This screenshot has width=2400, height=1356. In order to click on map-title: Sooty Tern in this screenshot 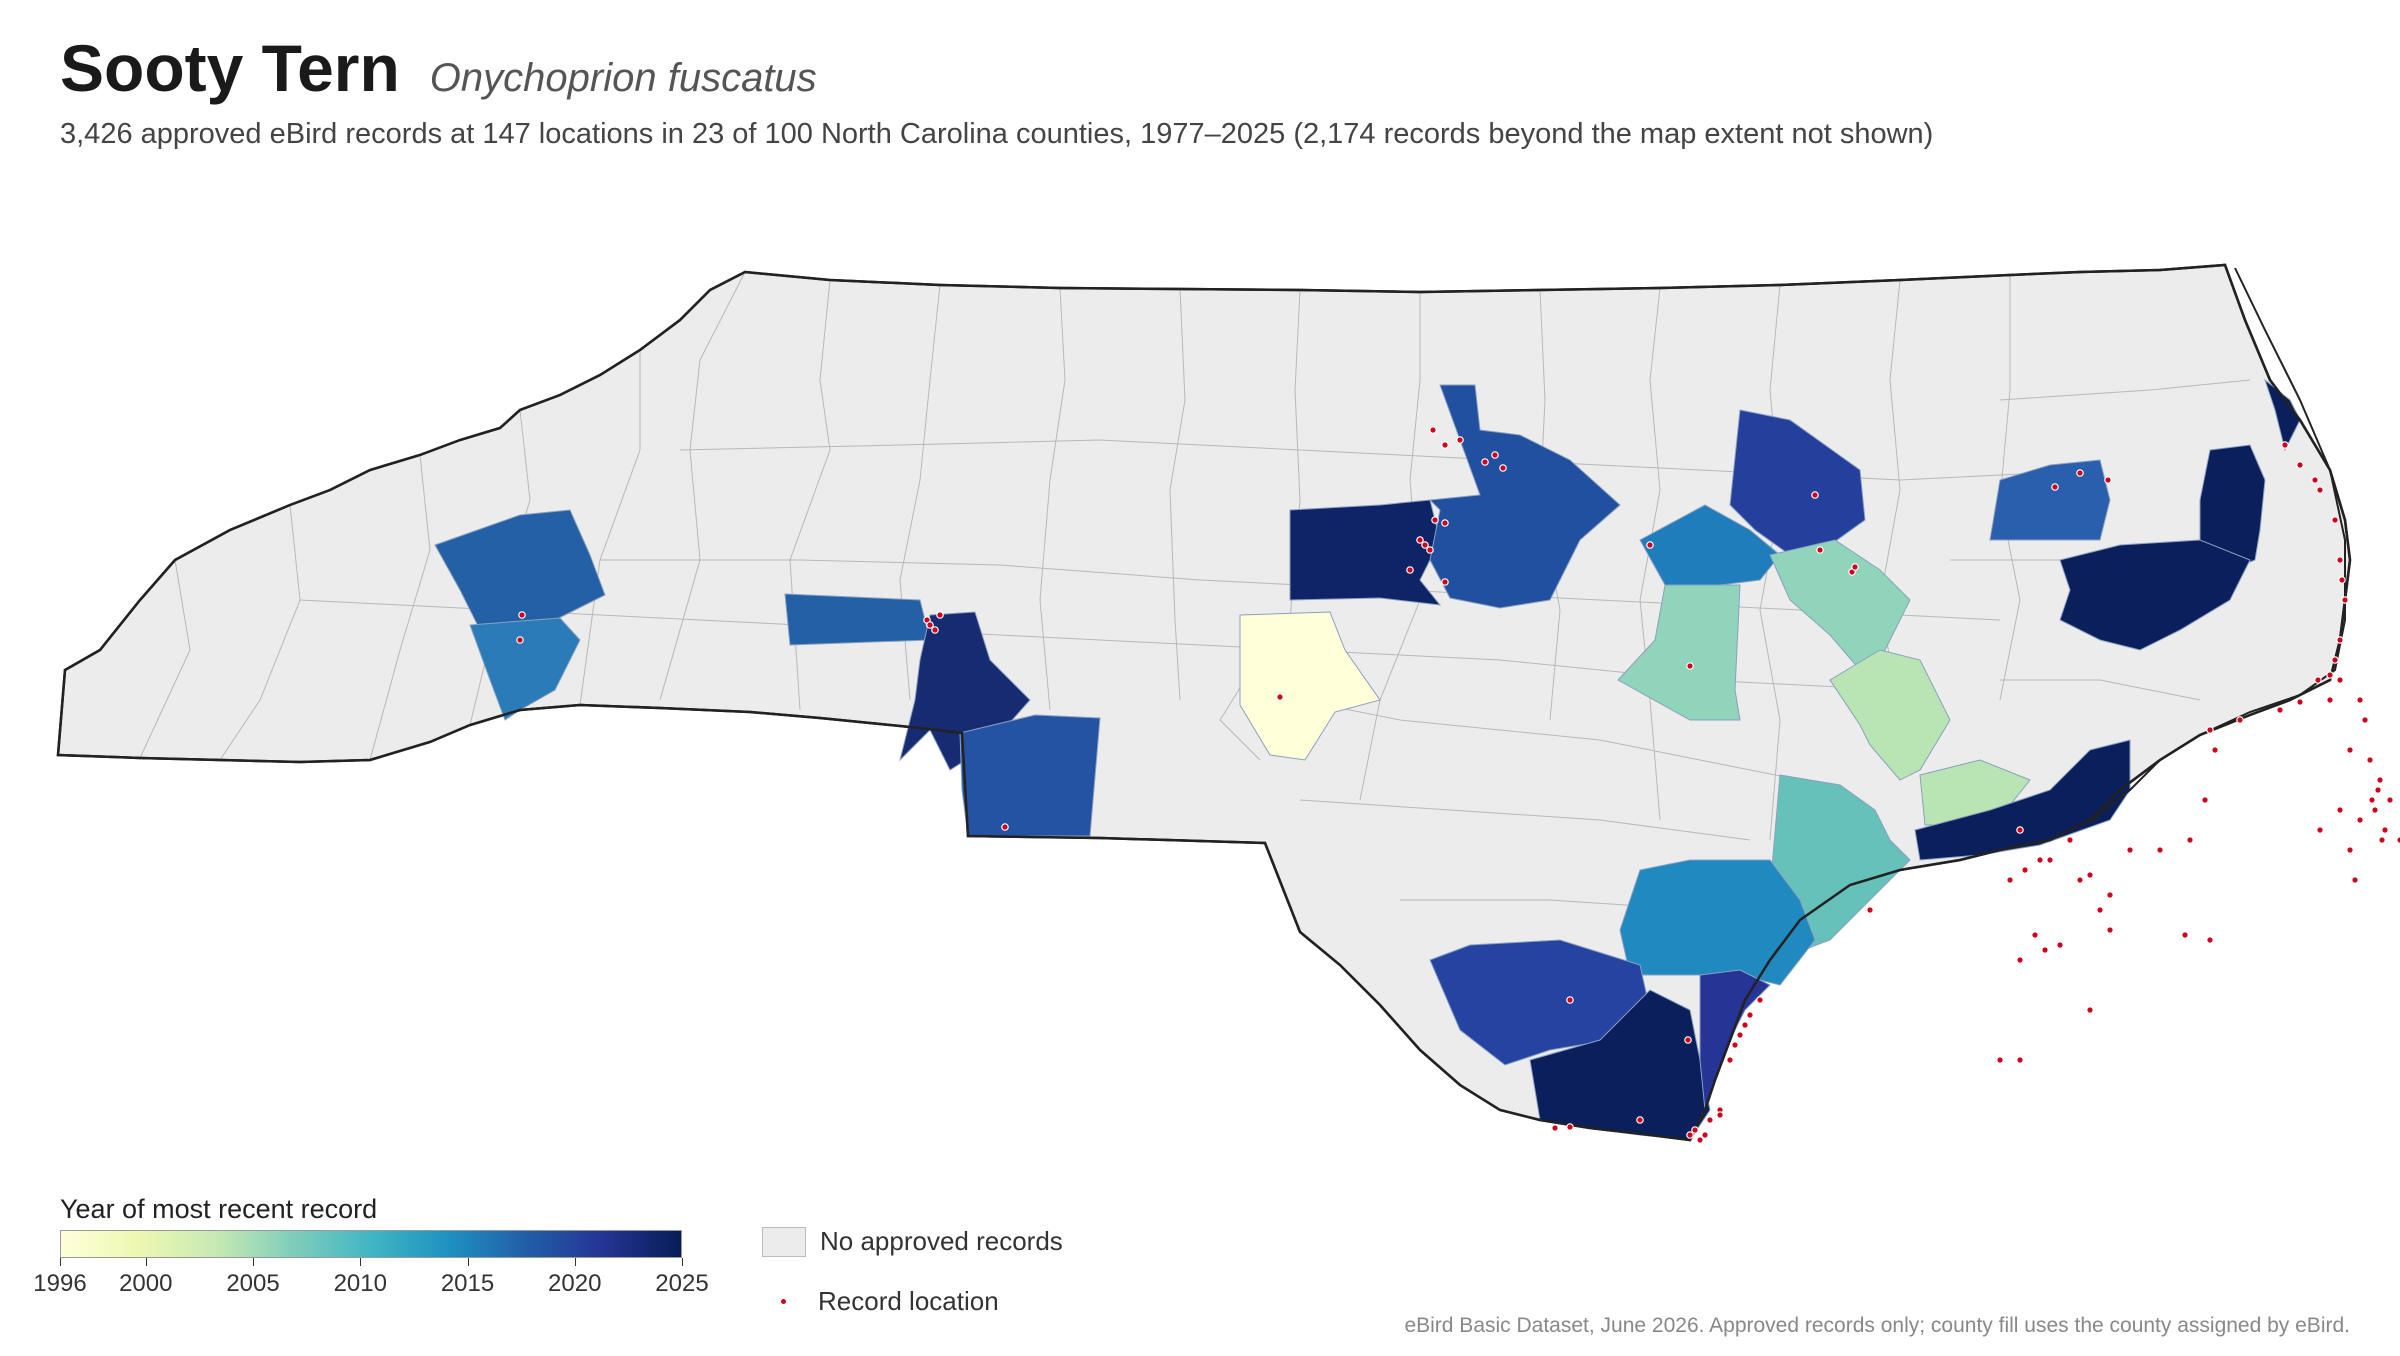, I will do `click(230, 68)`.